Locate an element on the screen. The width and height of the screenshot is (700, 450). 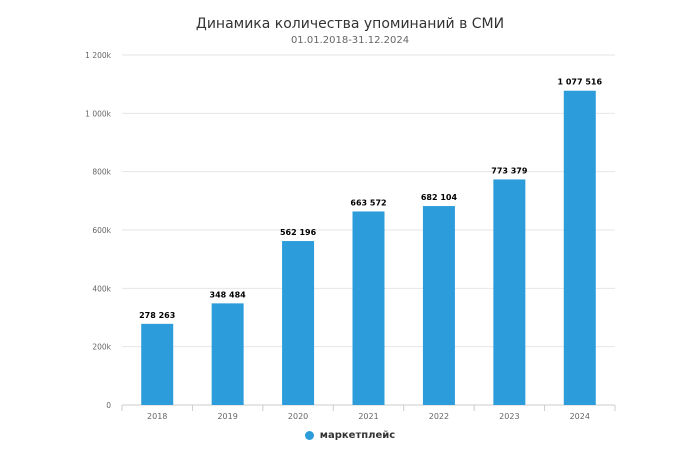
data-label: 663 572 is located at coordinates (368, 202).